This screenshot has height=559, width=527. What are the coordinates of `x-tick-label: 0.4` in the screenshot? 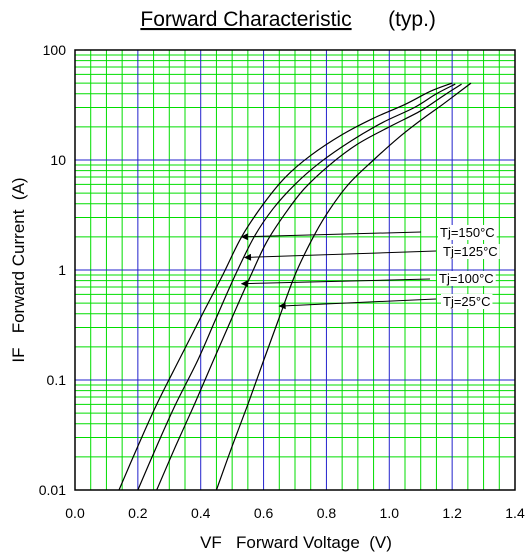 It's located at (201, 513).